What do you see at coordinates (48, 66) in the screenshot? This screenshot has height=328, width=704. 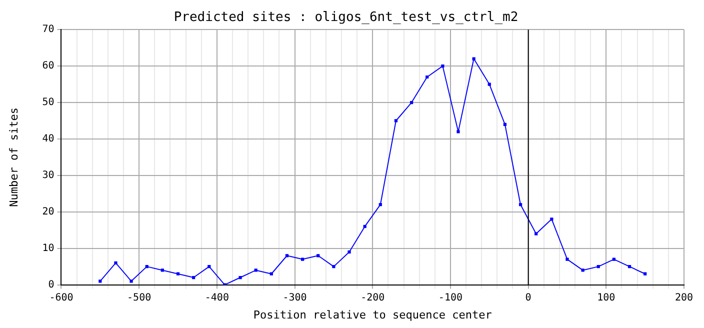 I see `y-tick-label: 60` at bounding box center [48, 66].